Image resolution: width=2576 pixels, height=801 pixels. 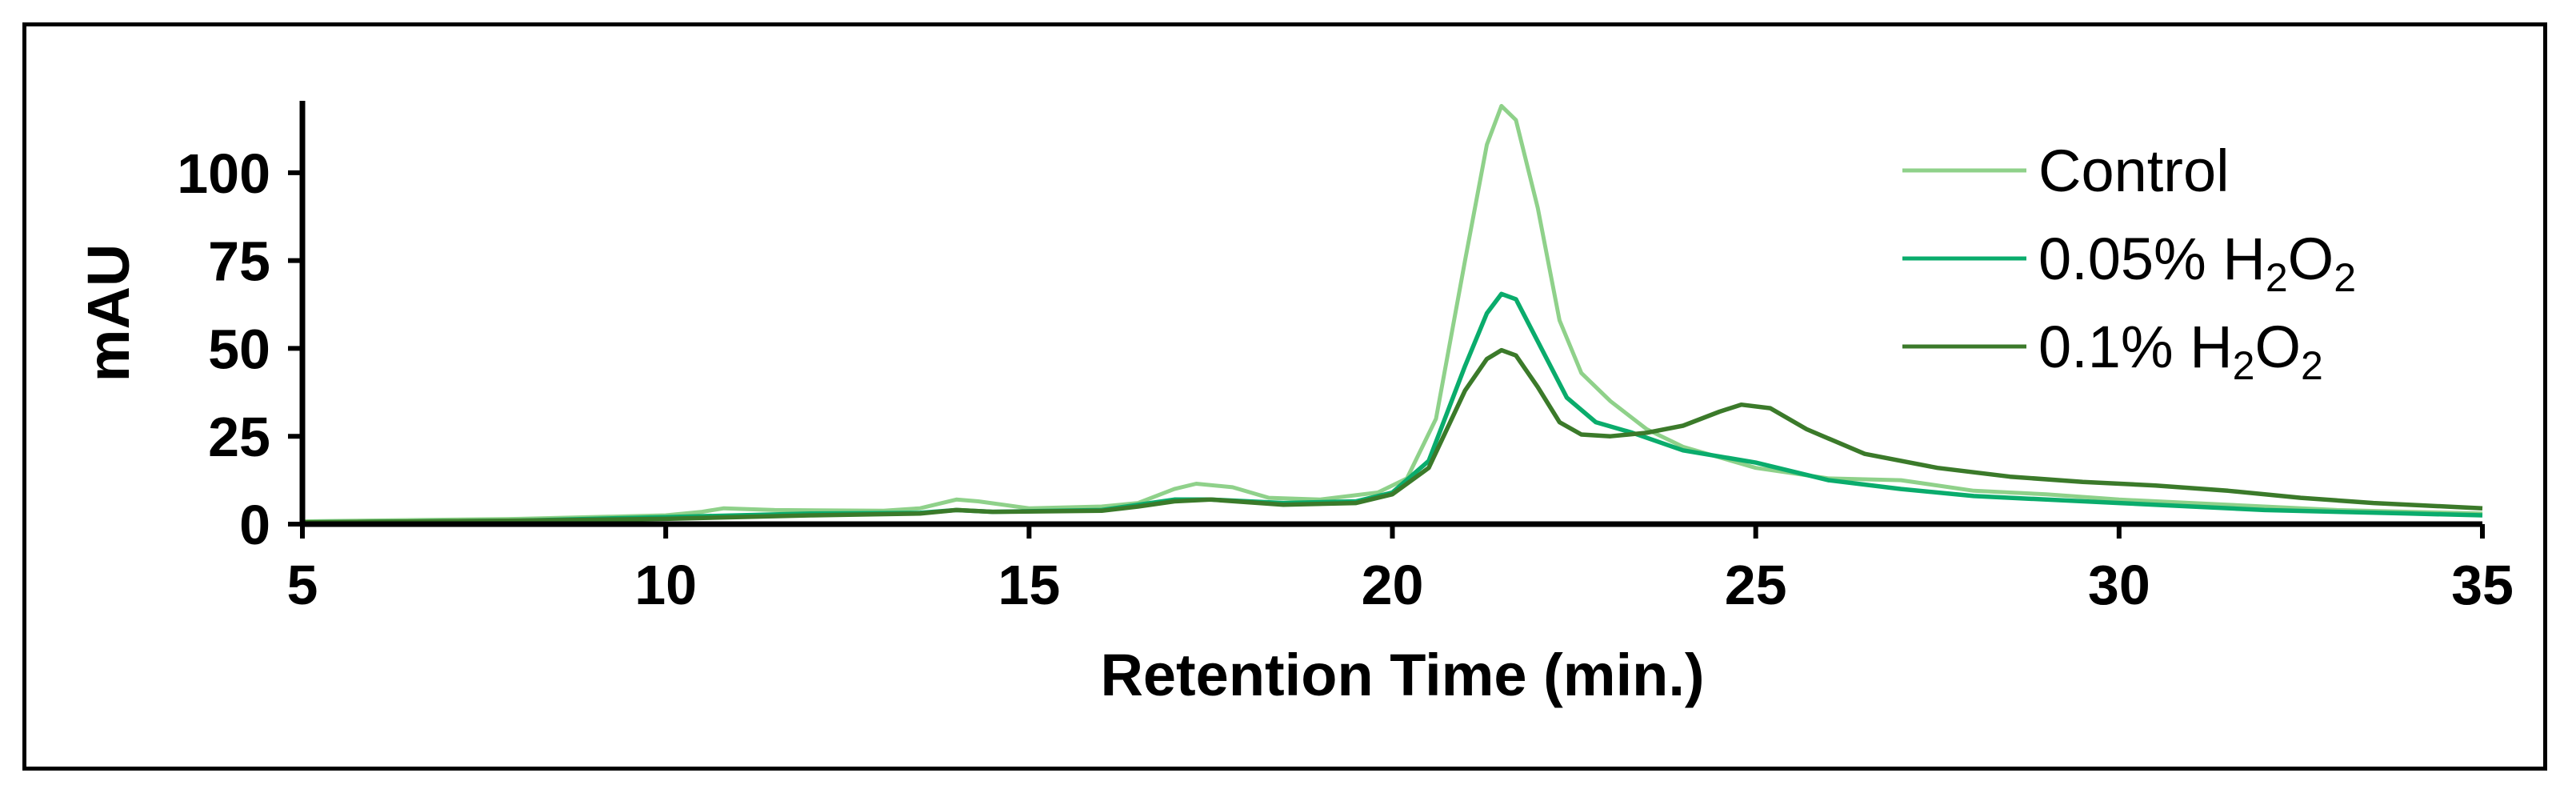 What do you see at coordinates (1402, 675) in the screenshot?
I see `x-axis-title: Retention Time (min.)` at bounding box center [1402, 675].